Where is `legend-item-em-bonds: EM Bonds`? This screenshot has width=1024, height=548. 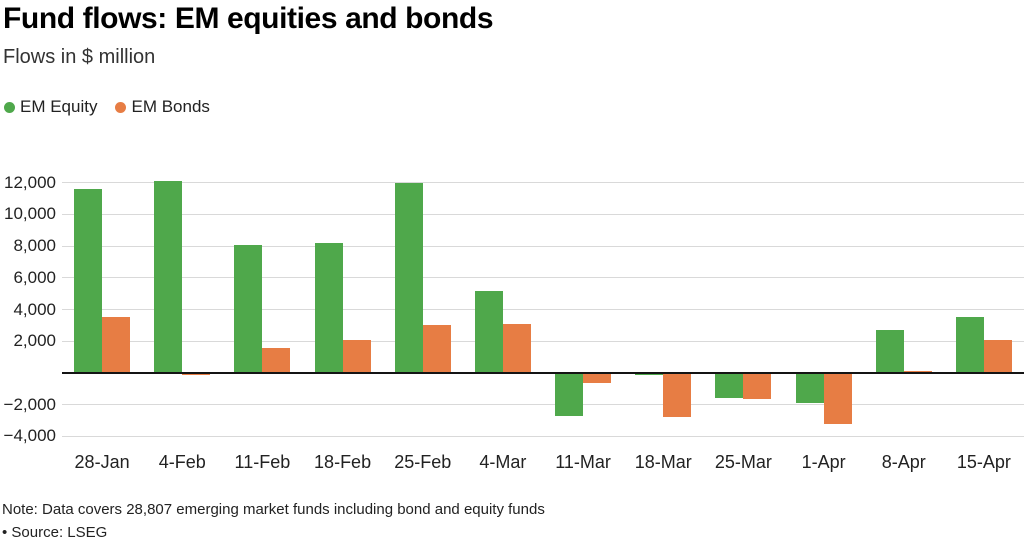
legend-item-em-bonds: EM Bonds is located at coordinates (162, 107).